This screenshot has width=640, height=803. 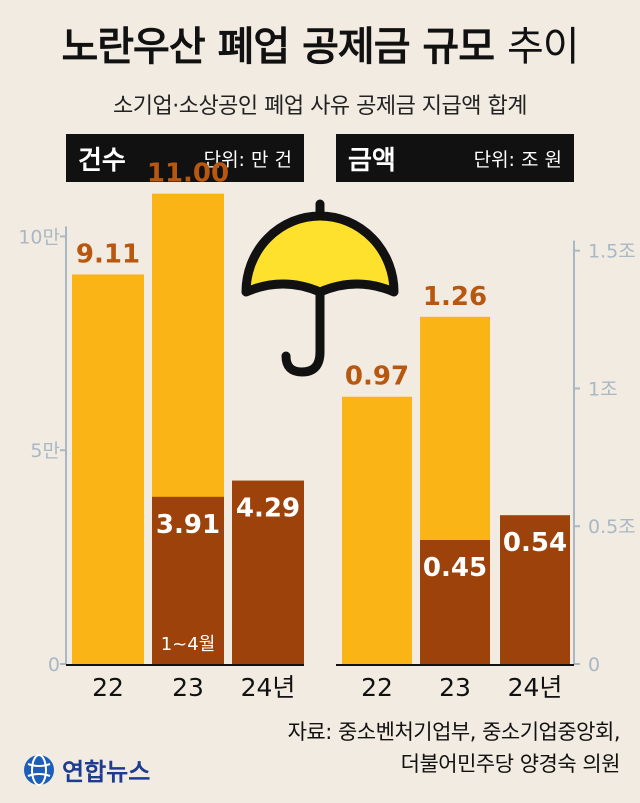 I want to click on left-label-partial: 3.91, so click(x=188, y=525).